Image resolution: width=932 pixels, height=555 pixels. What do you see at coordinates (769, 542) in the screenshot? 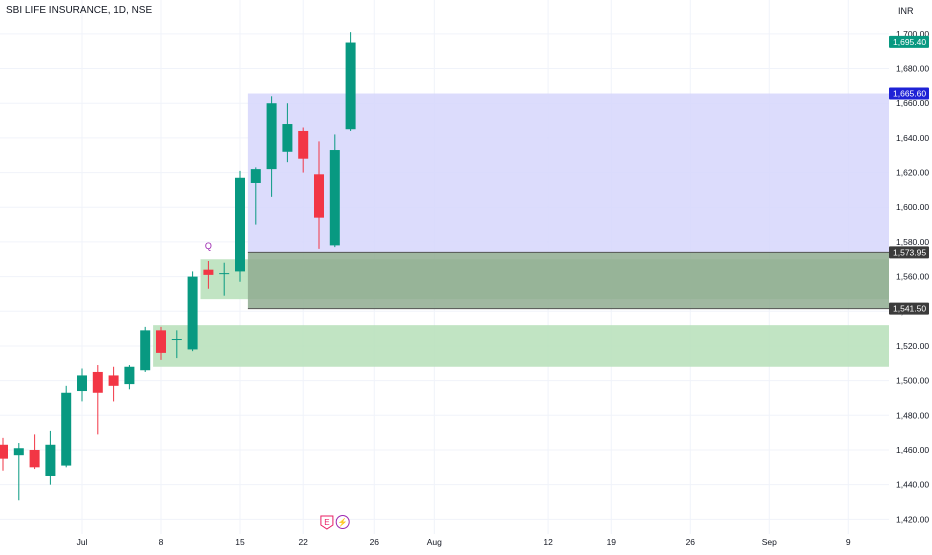
I see `x-tick-label: Sep` at bounding box center [769, 542].